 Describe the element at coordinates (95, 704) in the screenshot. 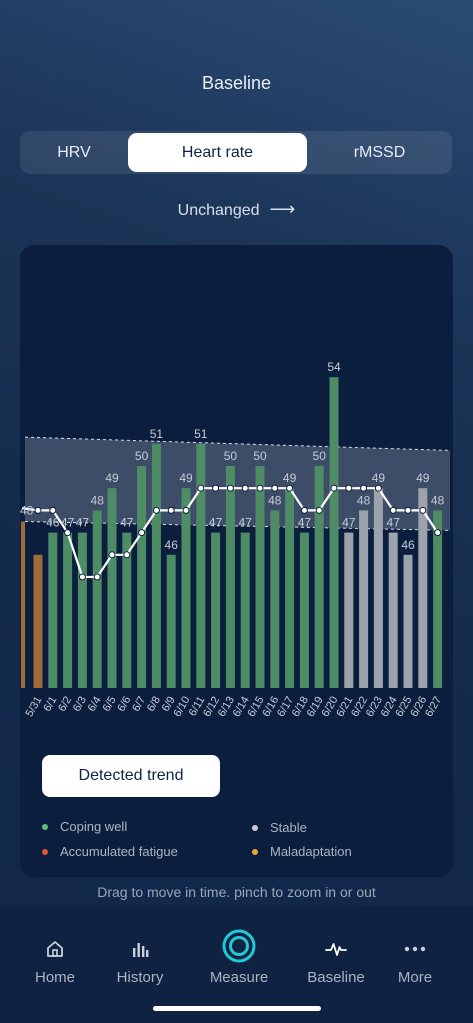

I see `x-tick-label: 6/4` at that location.